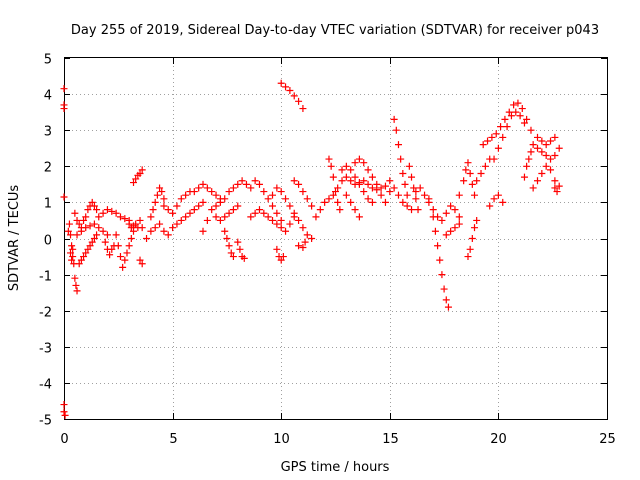  I want to click on x-axis-label: GPS time / hours, so click(335, 467).